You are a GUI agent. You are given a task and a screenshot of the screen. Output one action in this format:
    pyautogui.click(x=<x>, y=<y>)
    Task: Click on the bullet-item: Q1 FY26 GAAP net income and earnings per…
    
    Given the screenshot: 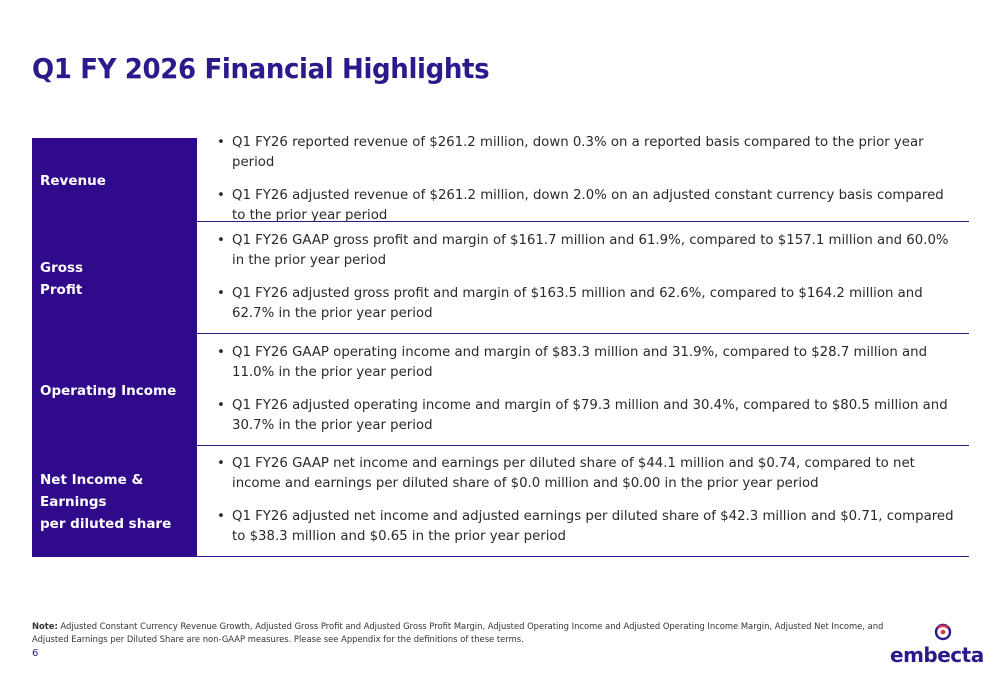 What is the action you would take?
    pyautogui.click(x=588, y=474)
    